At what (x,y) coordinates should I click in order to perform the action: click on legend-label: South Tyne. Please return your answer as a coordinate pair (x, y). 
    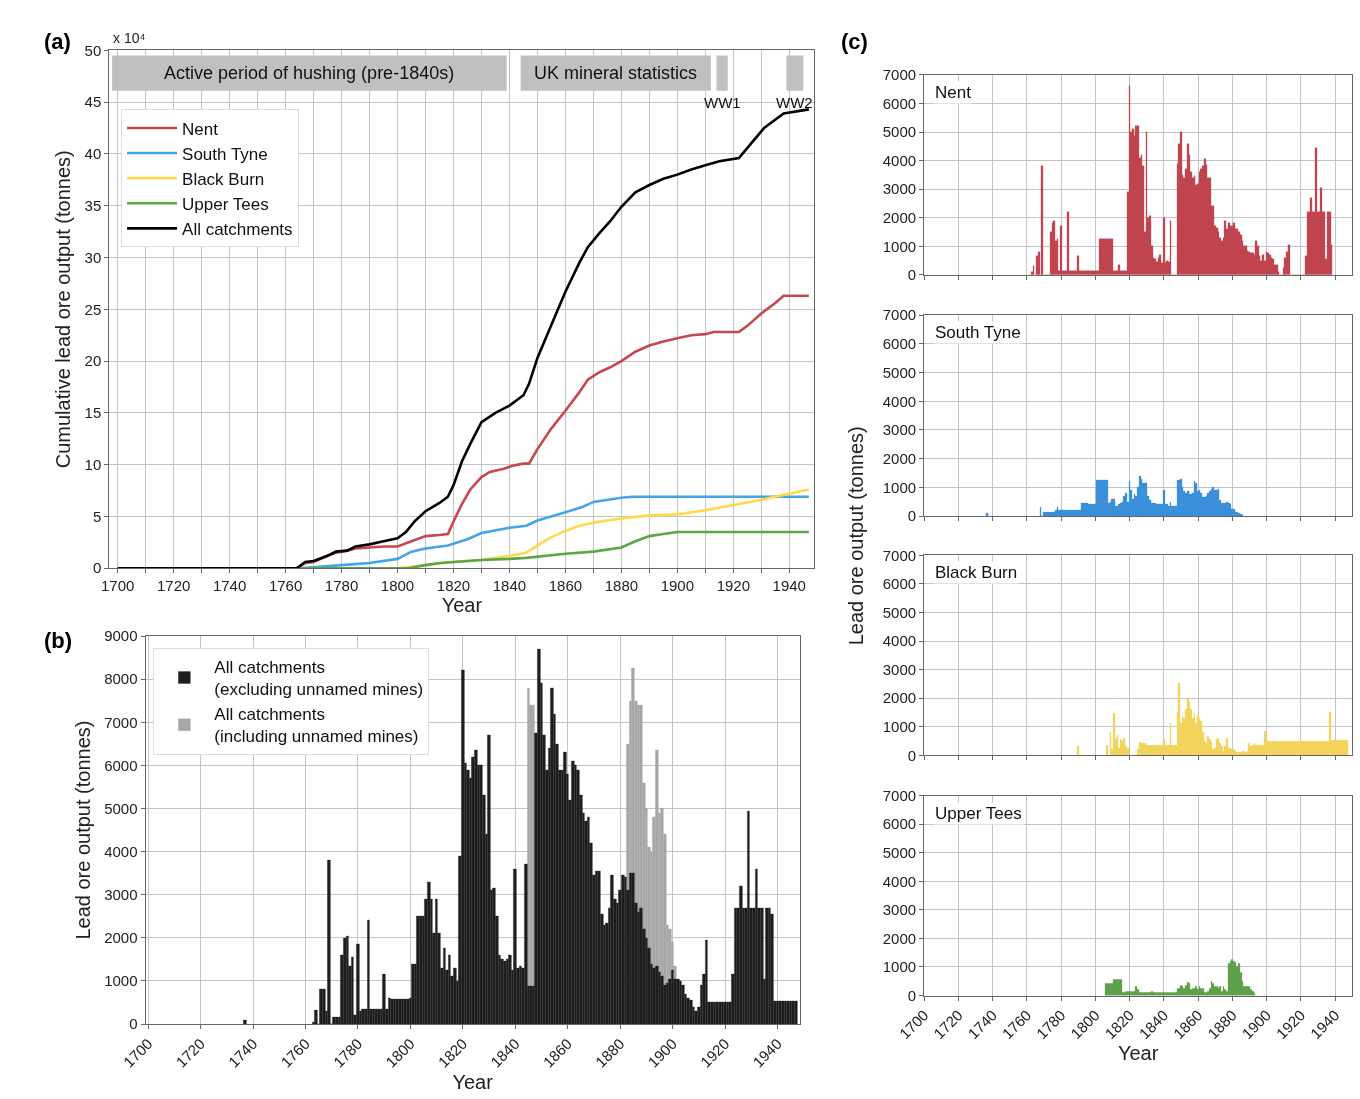
    Looking at the image, I should click on (225, 154).